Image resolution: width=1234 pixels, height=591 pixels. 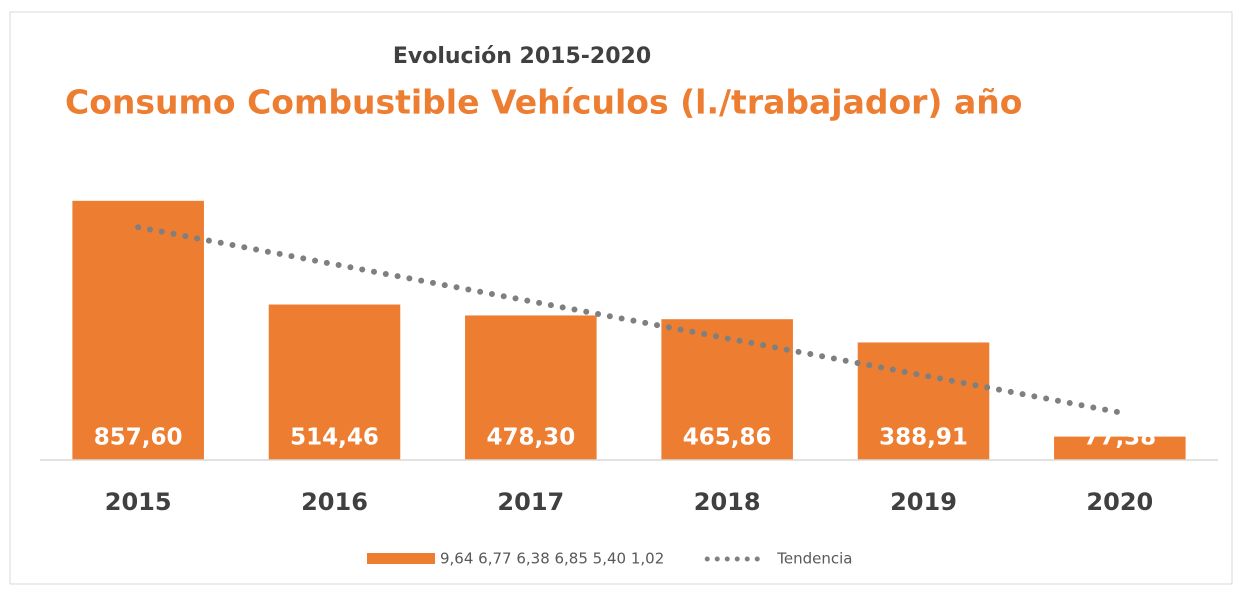 I want to click on x-tick-label: 2016, so click(x=334, y=502).